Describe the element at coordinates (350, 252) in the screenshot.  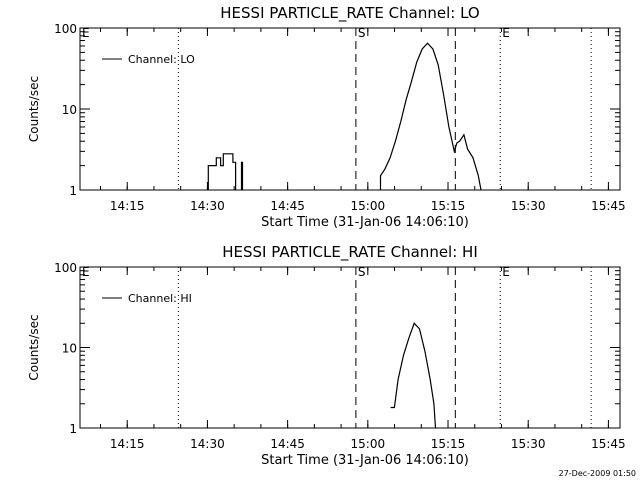
I see `chart-title: HESSI PARTICLE_RATE Channel: HI` at that location.